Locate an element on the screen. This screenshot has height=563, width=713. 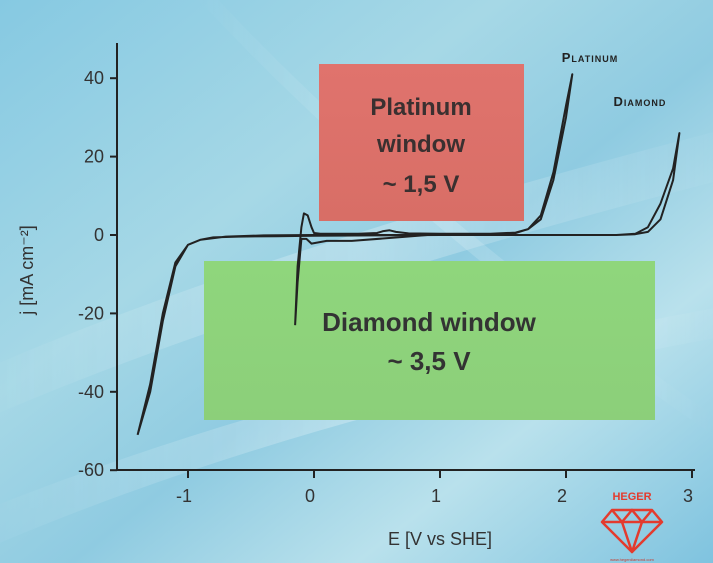
y-tick-label: 20 is located at coordinates (94, 157).